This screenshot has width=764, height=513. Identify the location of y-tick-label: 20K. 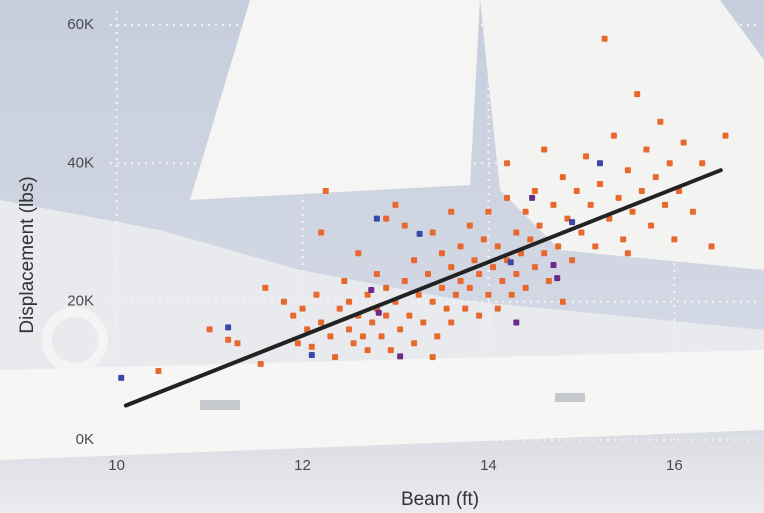
(80, 301).